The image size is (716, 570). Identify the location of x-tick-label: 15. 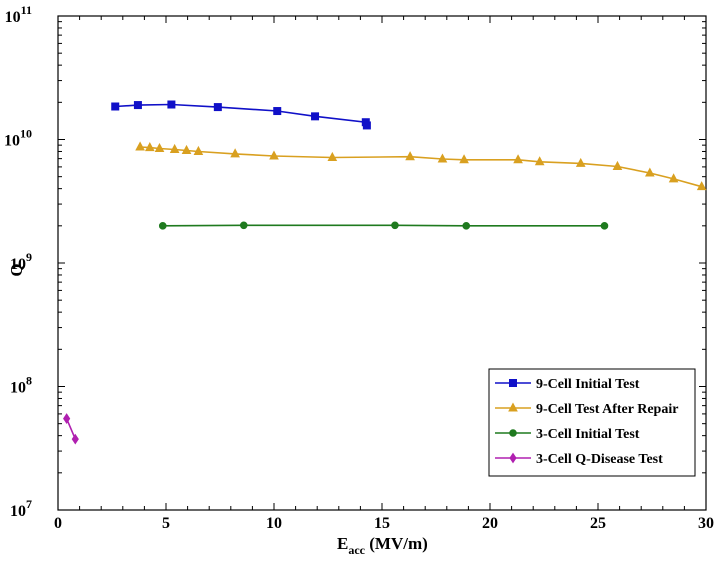
(382, 523).